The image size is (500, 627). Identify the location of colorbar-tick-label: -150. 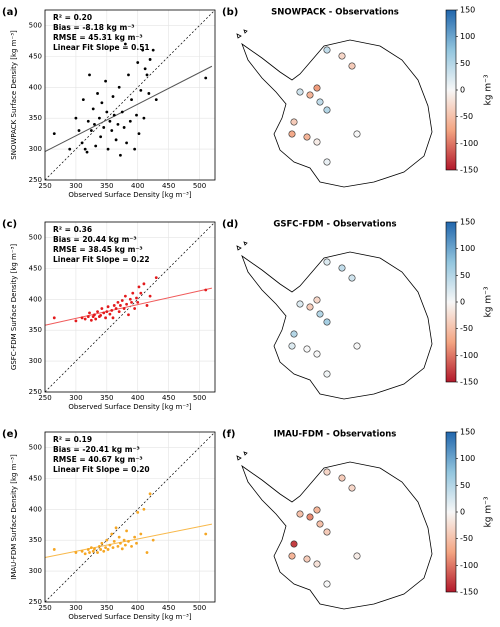
(469, 592).